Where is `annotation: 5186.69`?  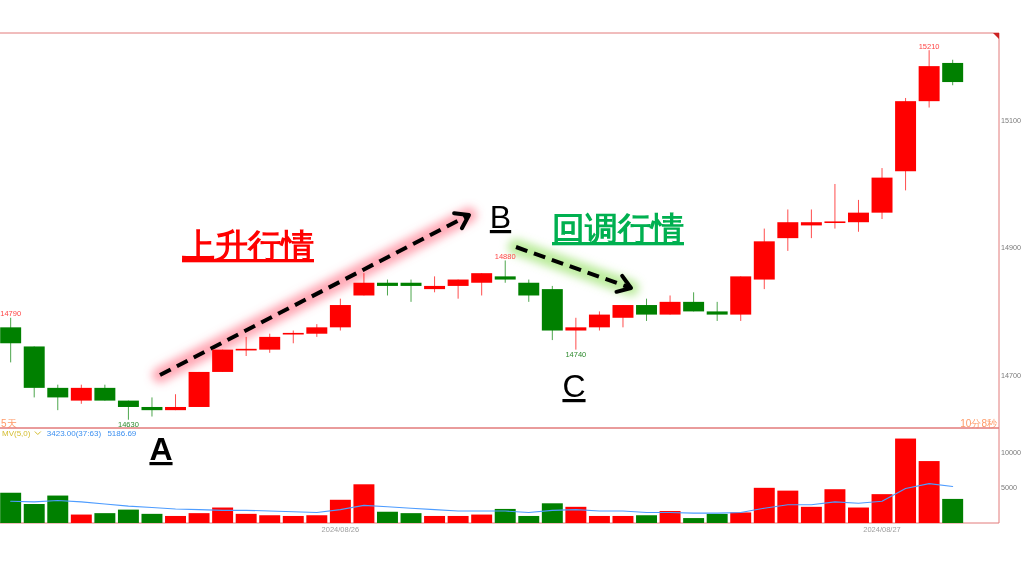 annotation: 5186.69 is located at coordinates (122, 433).